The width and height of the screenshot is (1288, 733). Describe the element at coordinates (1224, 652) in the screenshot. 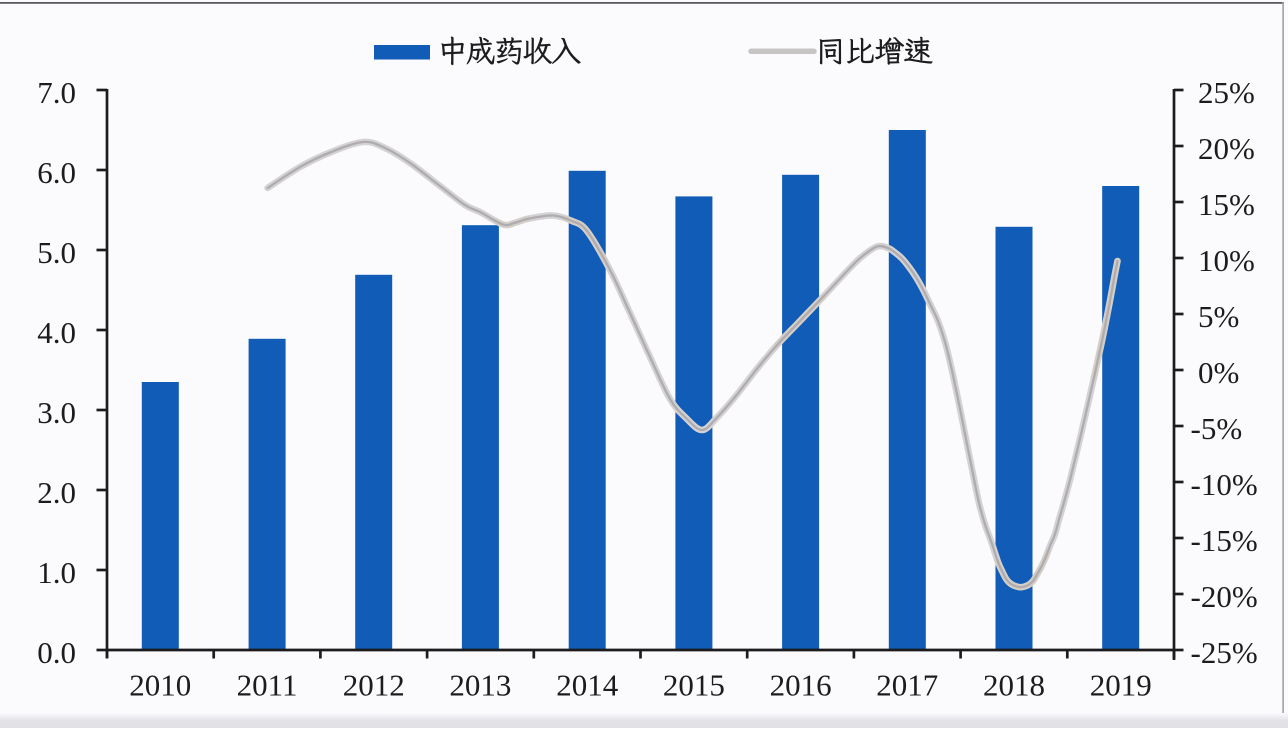

I see `svg-text: -25%` at that location.